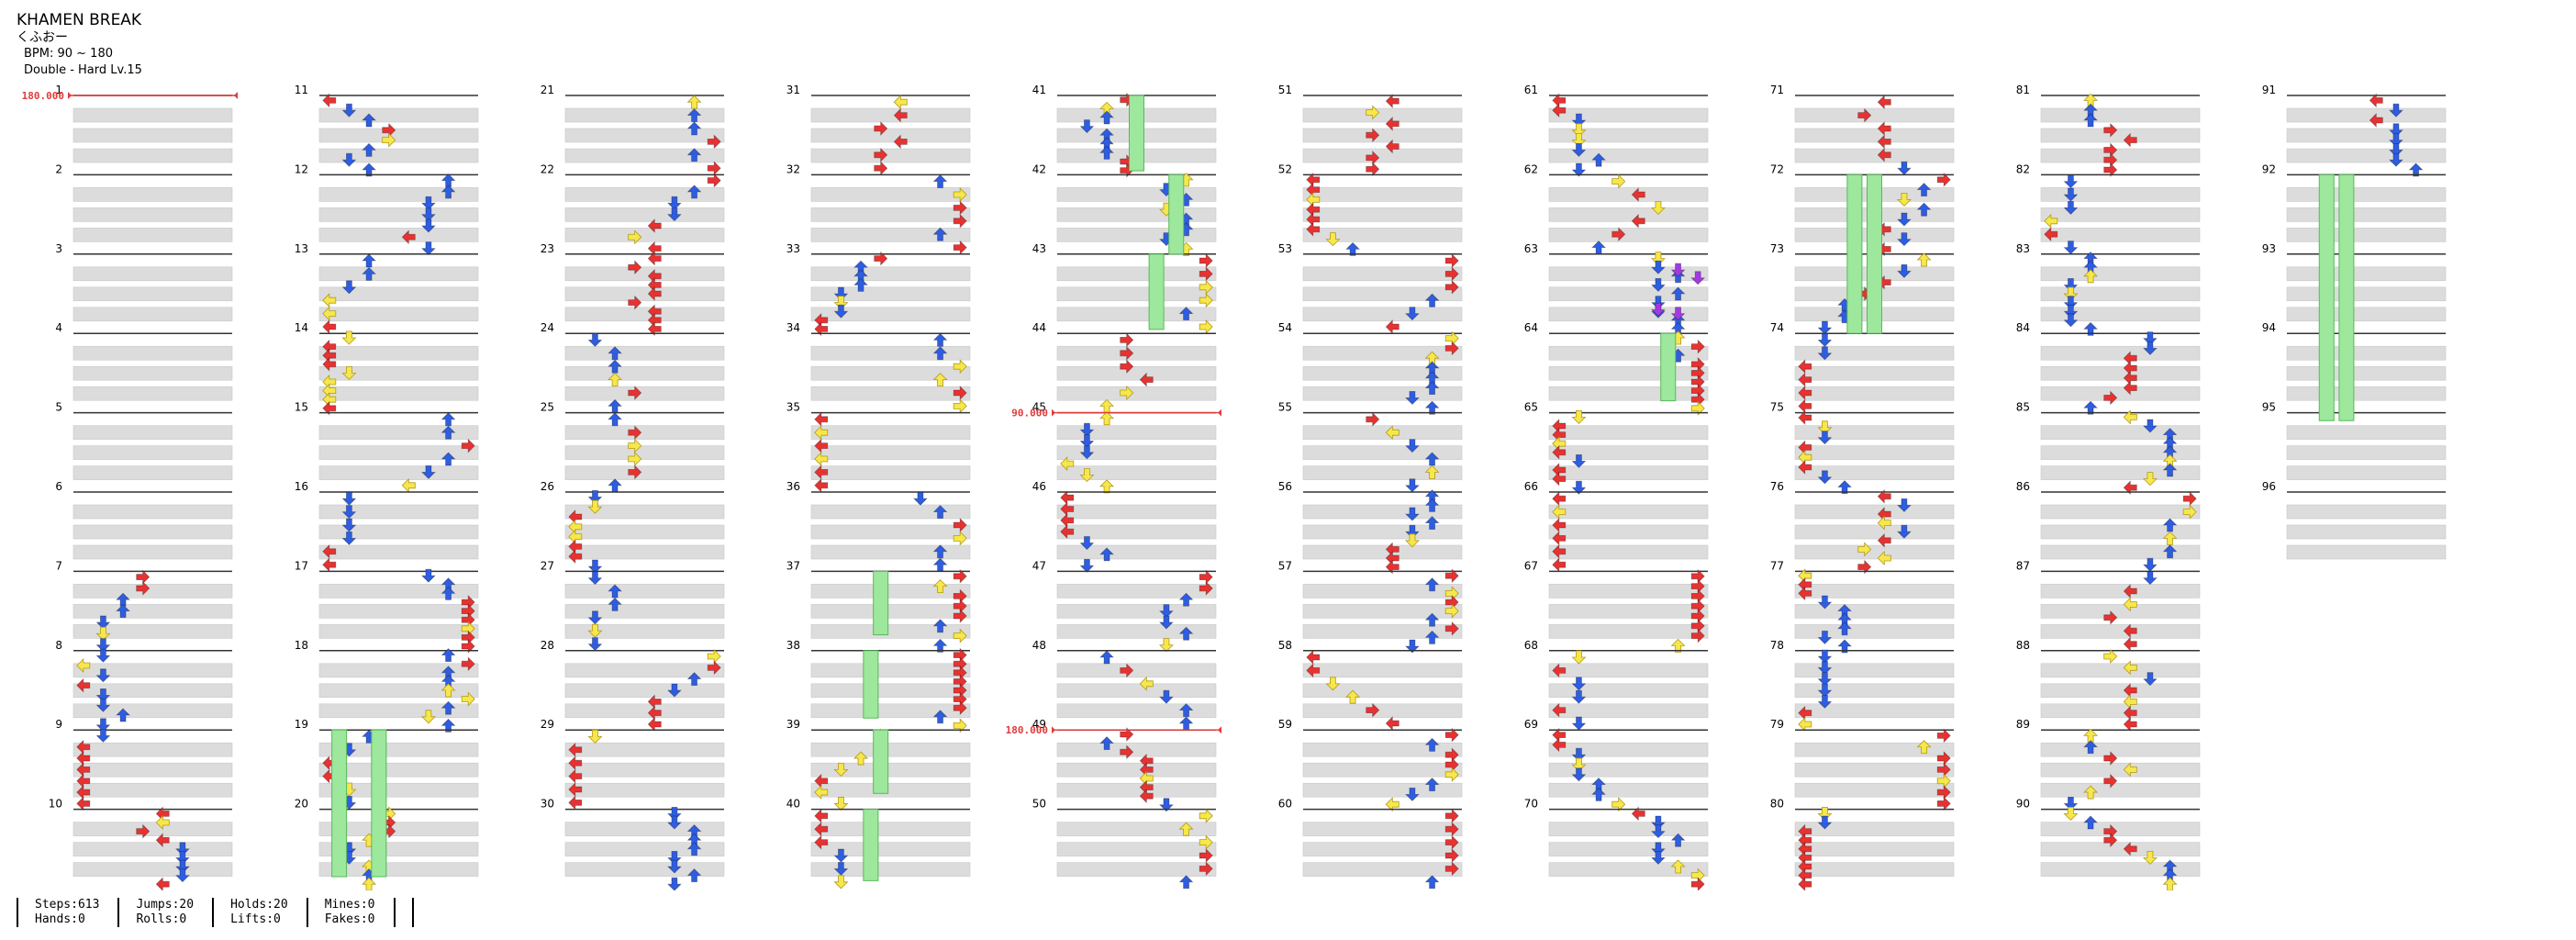 The width and height of the screenshot is (2576, 940). What do you see at coordinates (301, 804) in the screenshot?
I see `measure-number: 20` at bounding box center [301, 804].